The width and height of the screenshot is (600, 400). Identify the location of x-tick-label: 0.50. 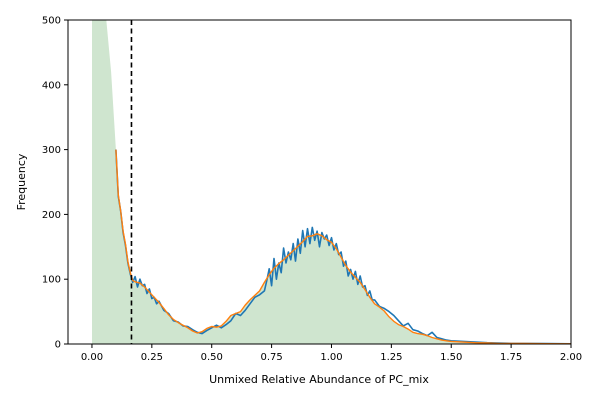
(212, 357).